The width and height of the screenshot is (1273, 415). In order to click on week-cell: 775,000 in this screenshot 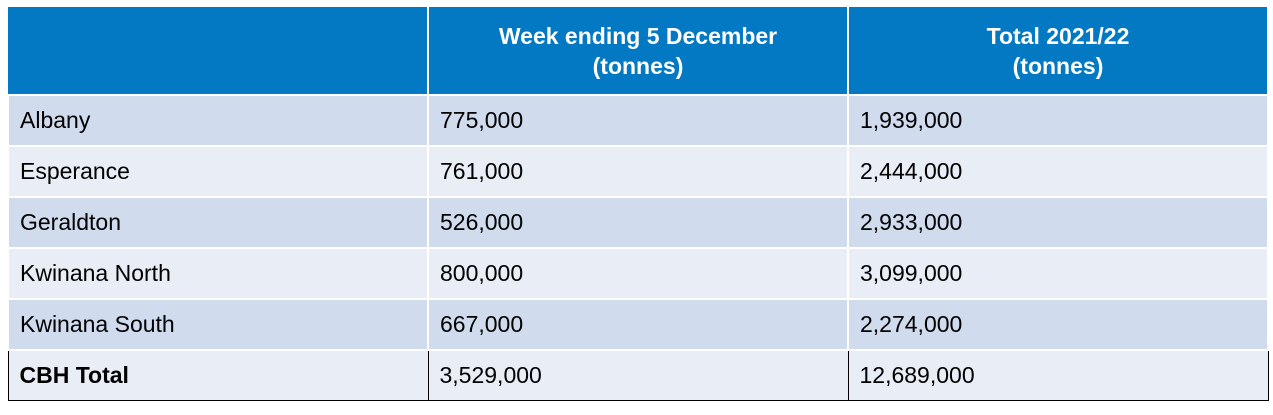, I will do `click(638, 120)`.